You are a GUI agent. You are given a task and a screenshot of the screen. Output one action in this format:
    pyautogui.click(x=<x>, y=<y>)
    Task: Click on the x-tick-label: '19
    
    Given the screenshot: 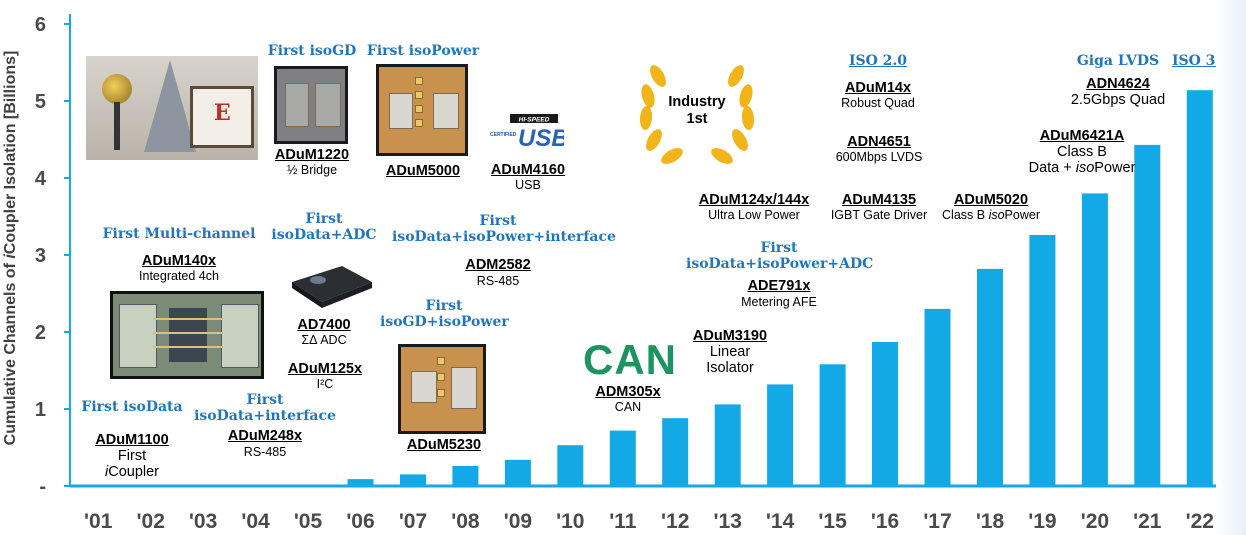 What is the action you would take?
    pyautogui.click(x=1042, y=521)
    